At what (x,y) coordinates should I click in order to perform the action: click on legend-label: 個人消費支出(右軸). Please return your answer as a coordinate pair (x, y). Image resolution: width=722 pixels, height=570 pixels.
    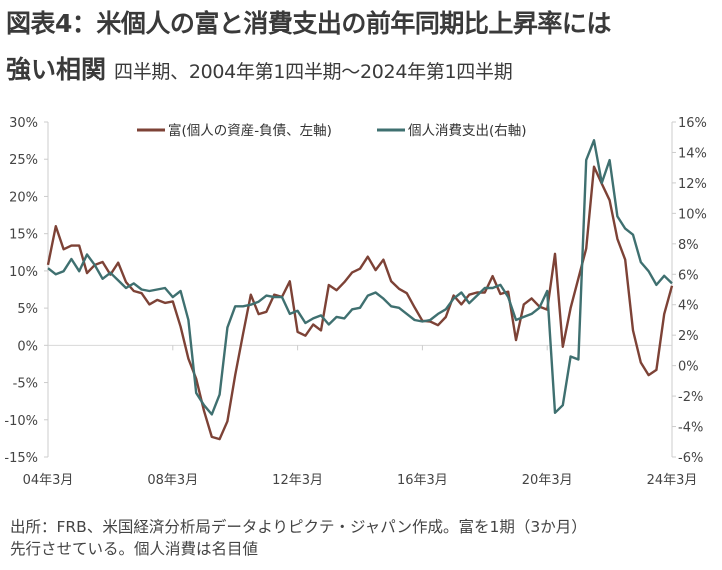
    Looking at the image, I should click on (467, 131).